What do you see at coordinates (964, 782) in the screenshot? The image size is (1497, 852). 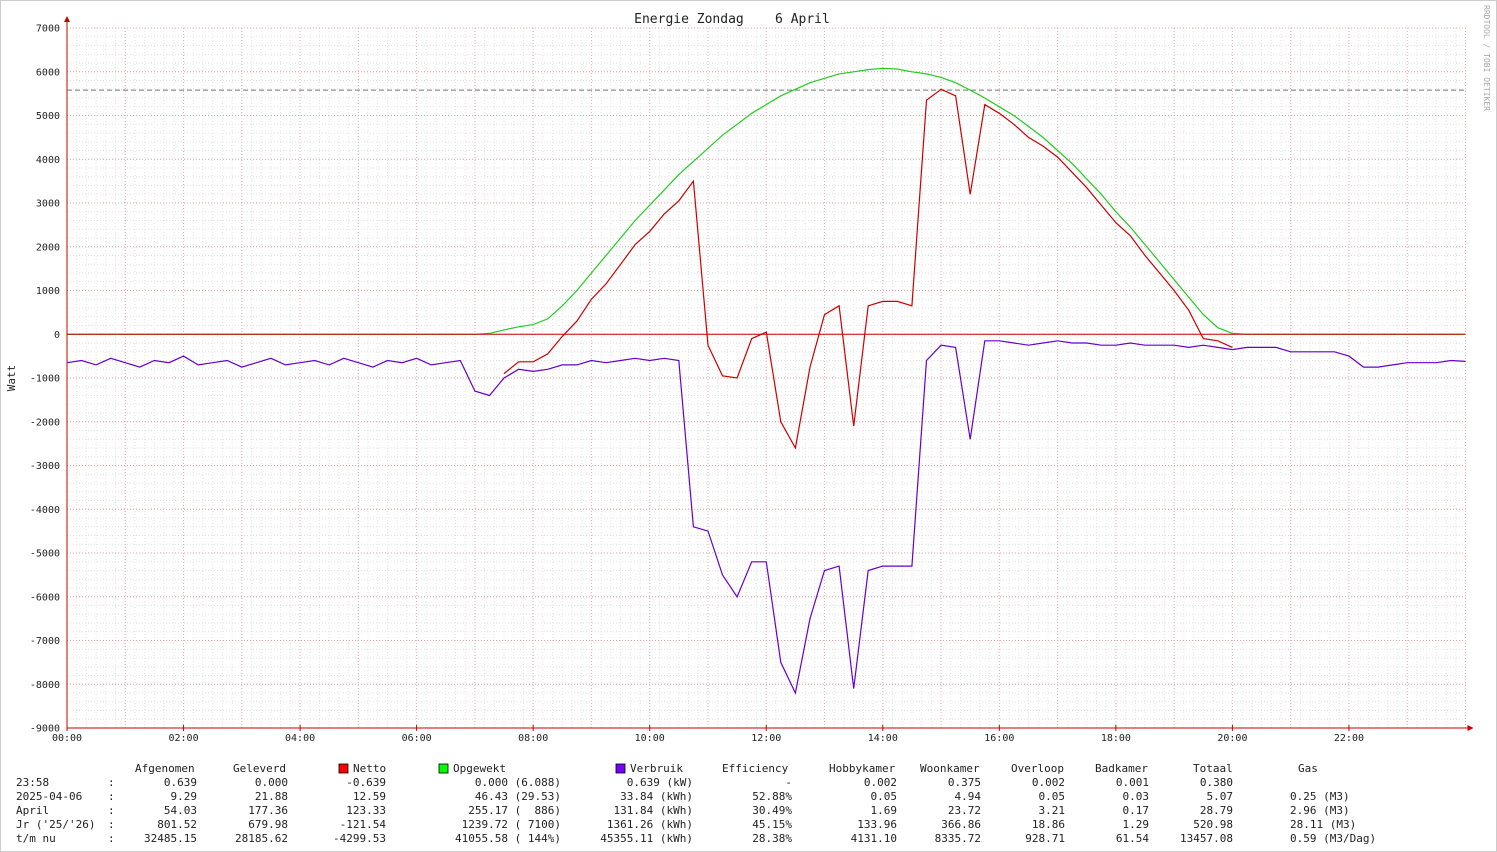 I see `table-cell: 0.375` at bounding box center [964, 782].